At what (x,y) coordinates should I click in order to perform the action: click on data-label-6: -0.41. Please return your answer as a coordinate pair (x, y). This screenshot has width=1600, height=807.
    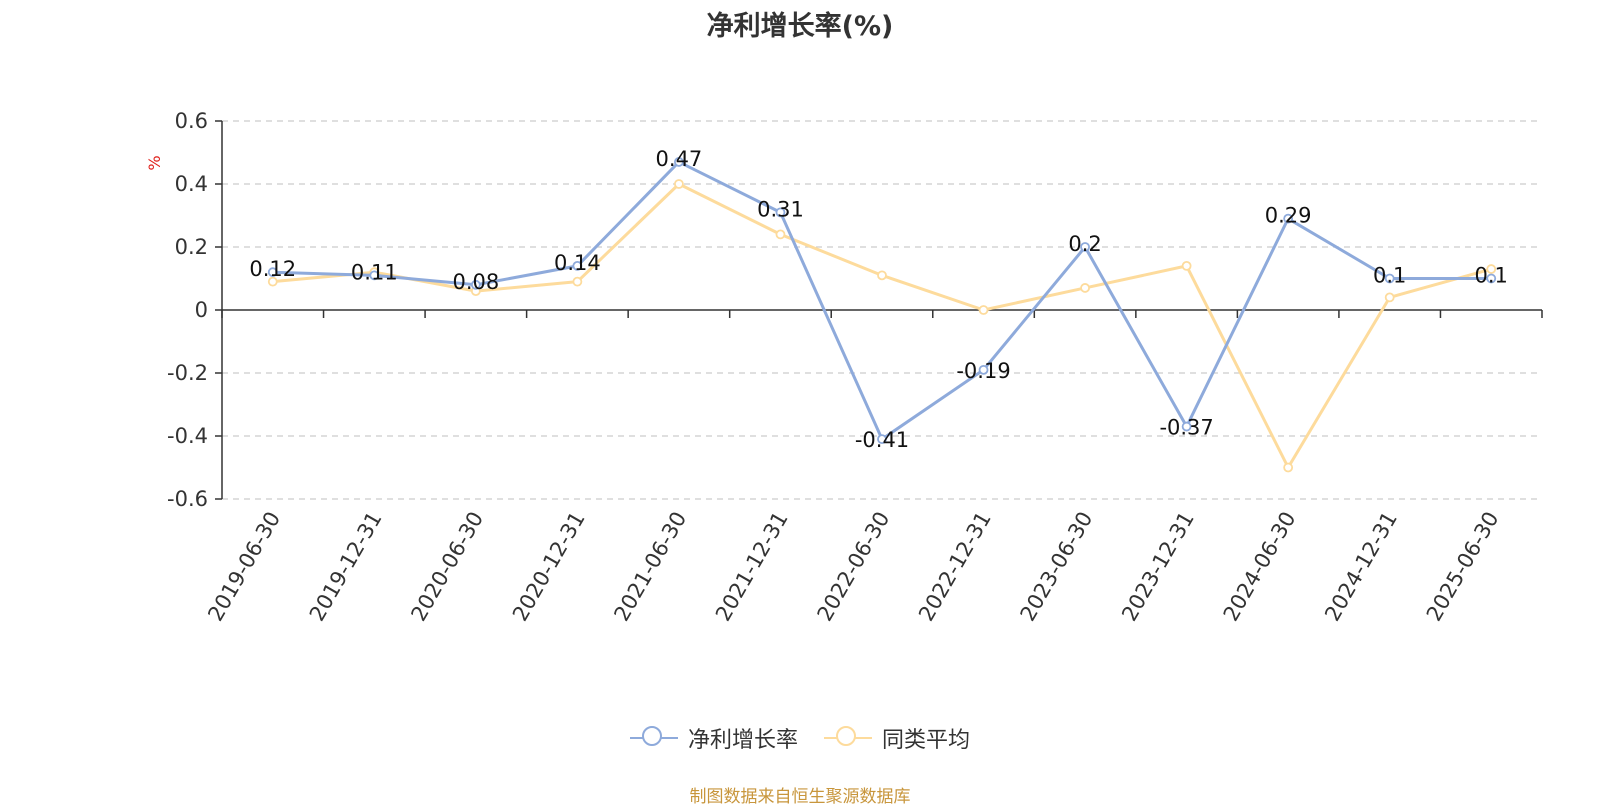
    Looking at the image, I should click on (882, 440).